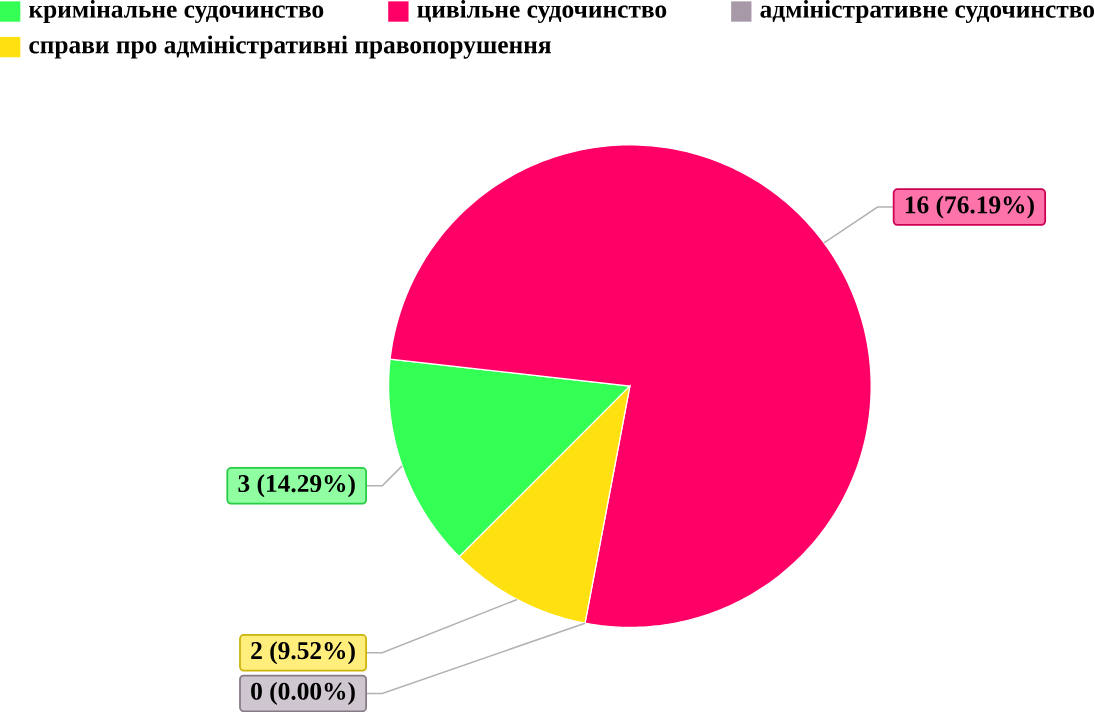 The width and height of the screenshot is (1095, 712). I want to click on legend-label: адміністративне судочинство, so click(927, 11).